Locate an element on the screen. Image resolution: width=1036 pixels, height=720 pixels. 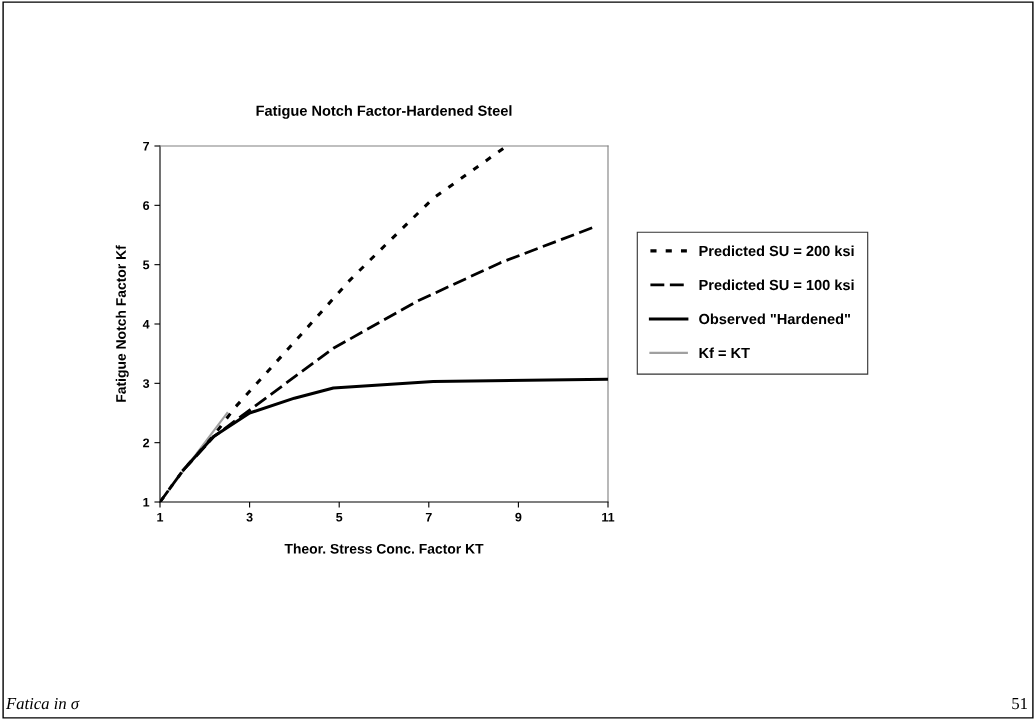
y-tick-label: 1 is located at coordinates (146, 502).